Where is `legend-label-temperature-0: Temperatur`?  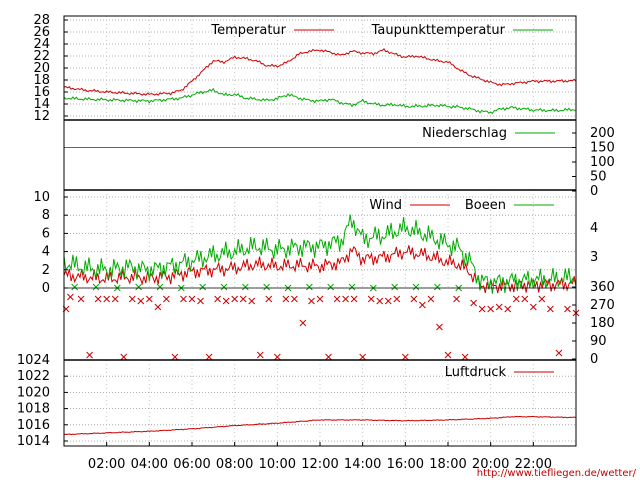
legend-label-temperature-0: Temperatur is located at coordinates (248, 30).